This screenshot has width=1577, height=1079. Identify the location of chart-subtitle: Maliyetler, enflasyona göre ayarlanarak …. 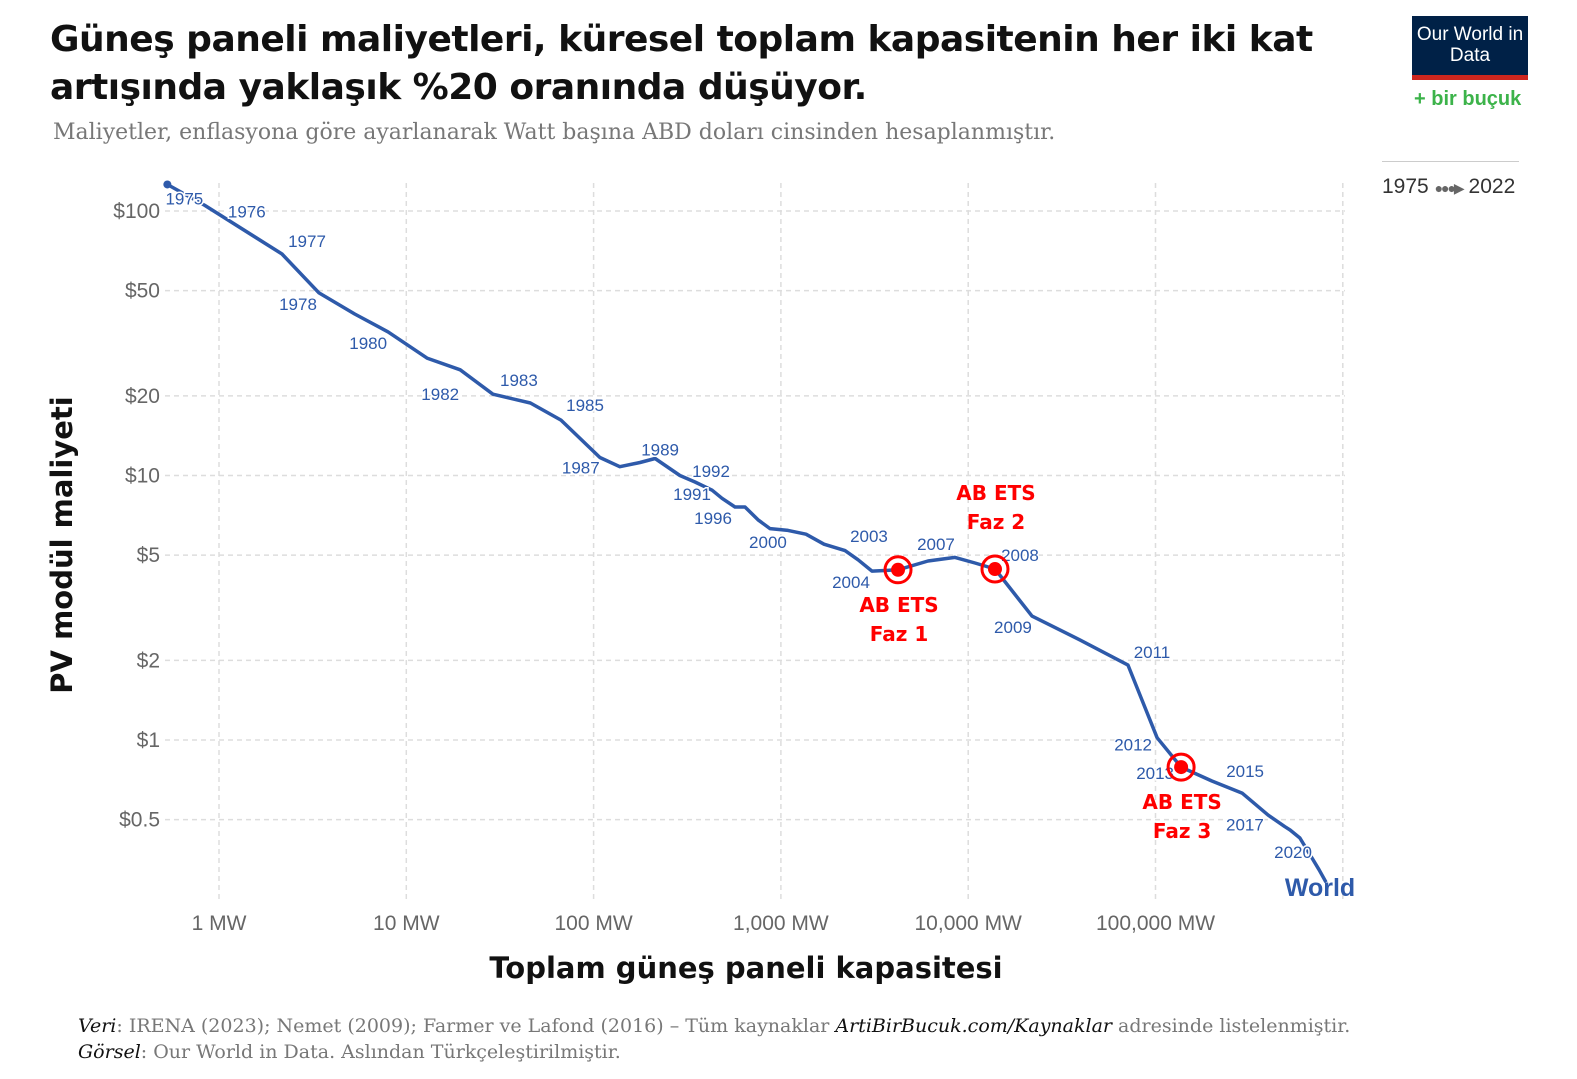
(554, 132).